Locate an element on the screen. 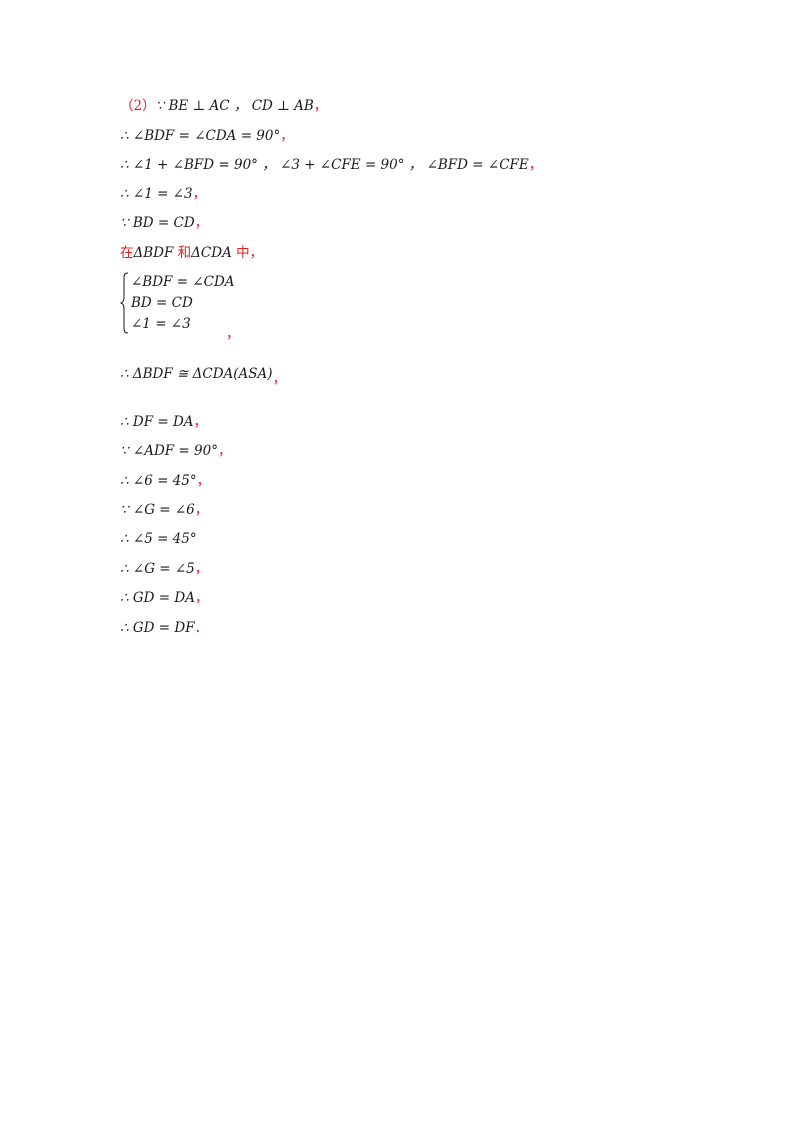 This screenshot has height=1132, width=800. proof-line-14: ∴ GD = DA， is located at coordinates (164, 598).